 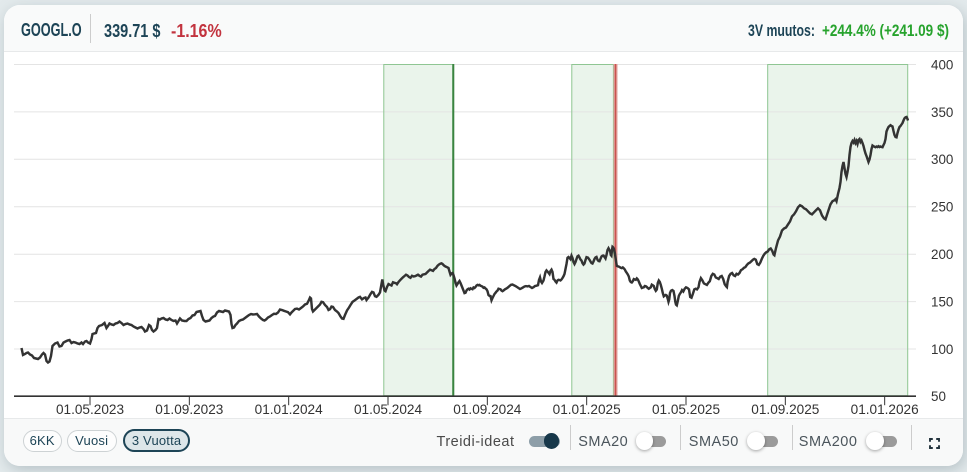 I want to click on svg-text: 350, so click(x=942, y=112).